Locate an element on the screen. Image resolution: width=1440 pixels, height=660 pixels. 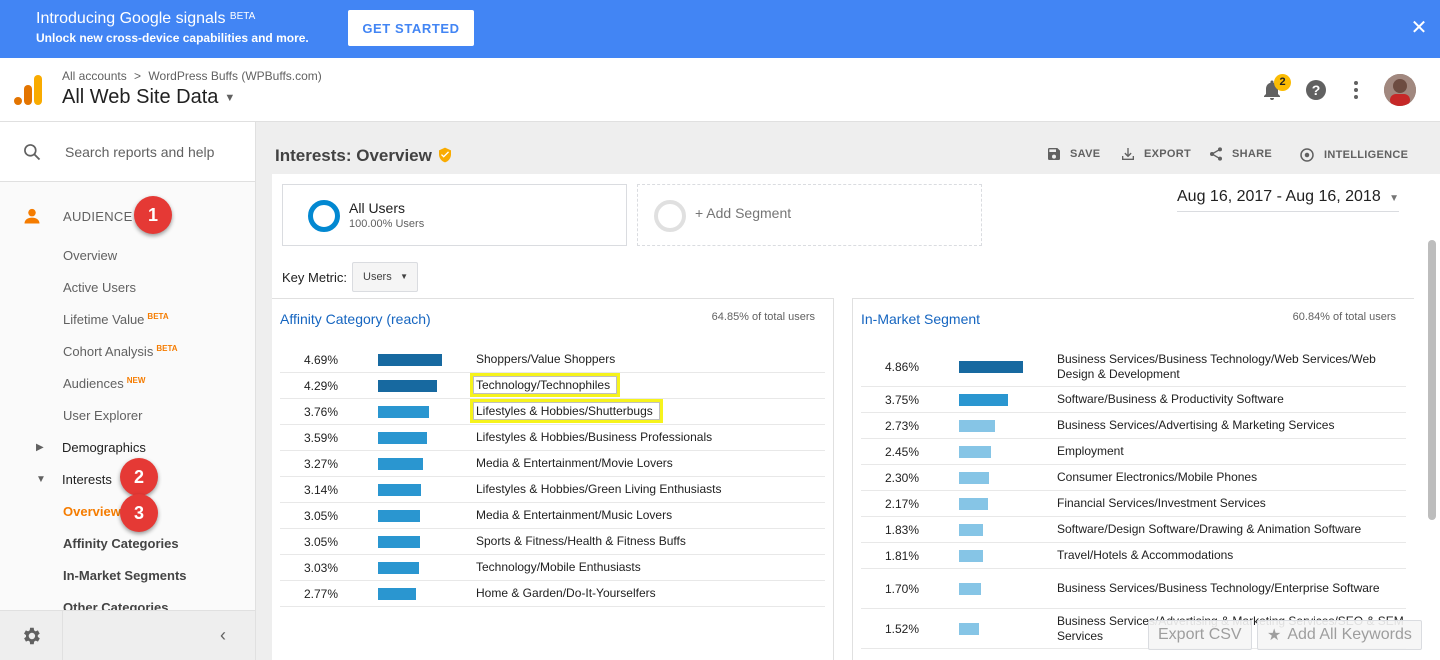
table-row: 4.69% Shoppers/Value Shoppers is located at coordinates (552, 360).